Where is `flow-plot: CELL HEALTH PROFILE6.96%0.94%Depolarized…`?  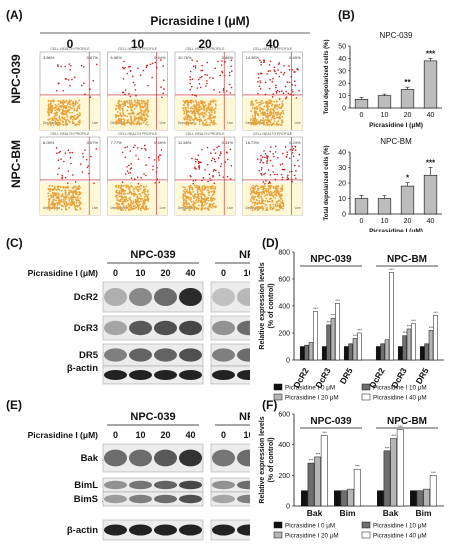
flow-plot: CELL HEALTH PROFILE6.96%0.94%Depolarized… is located at coordinates (137, 89).